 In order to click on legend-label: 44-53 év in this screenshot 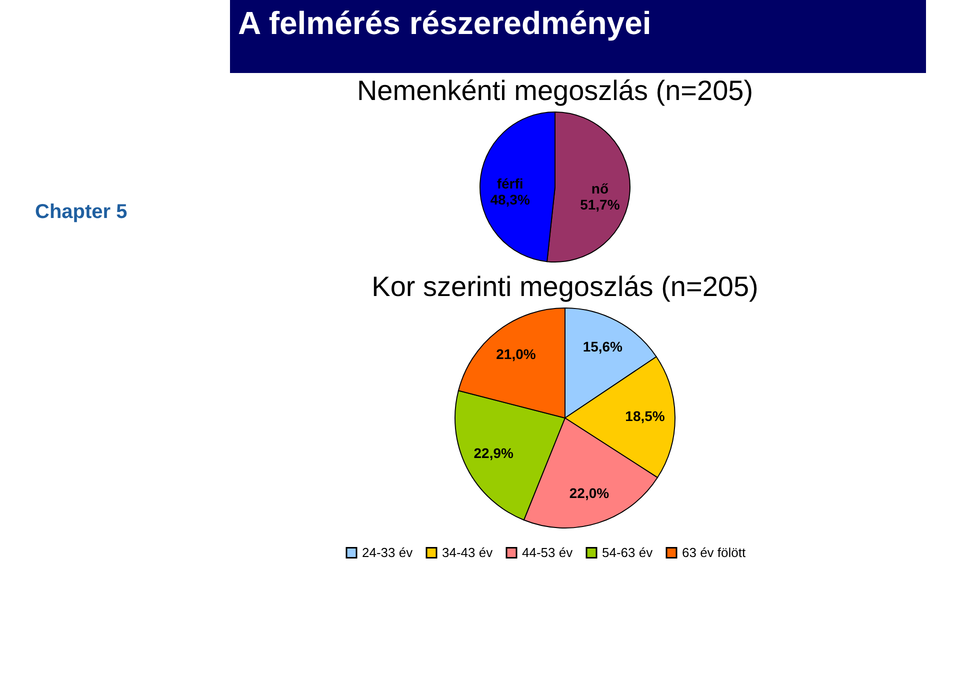, I will do `click(548, 552)`.